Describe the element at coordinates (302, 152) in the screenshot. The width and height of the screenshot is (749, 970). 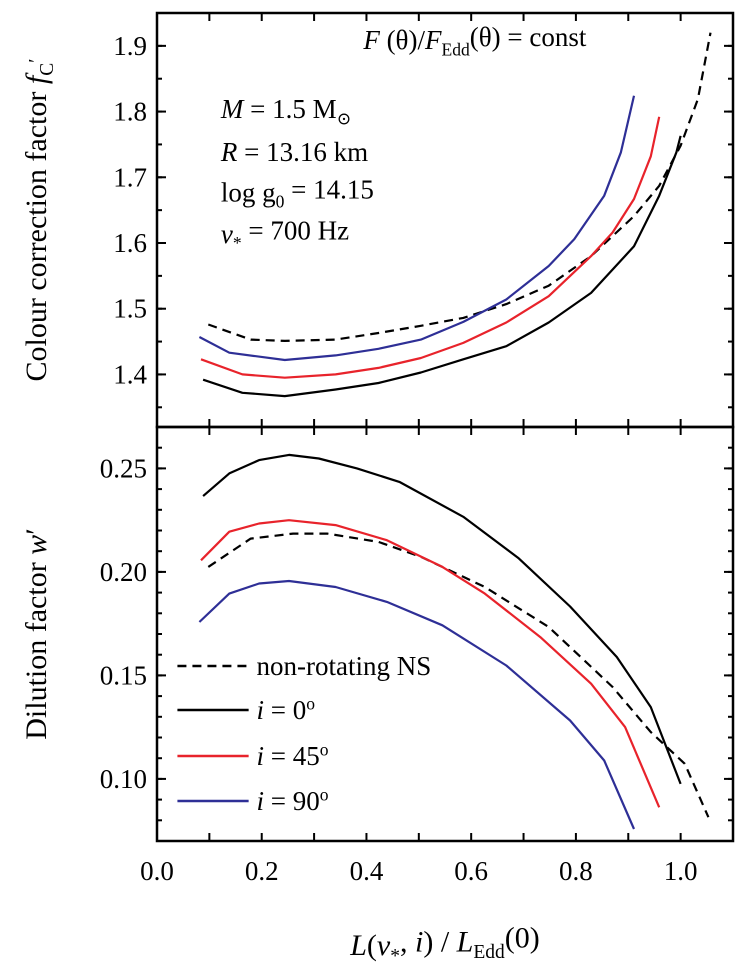
I see `annotation-part: = 13.16 km` at that location.